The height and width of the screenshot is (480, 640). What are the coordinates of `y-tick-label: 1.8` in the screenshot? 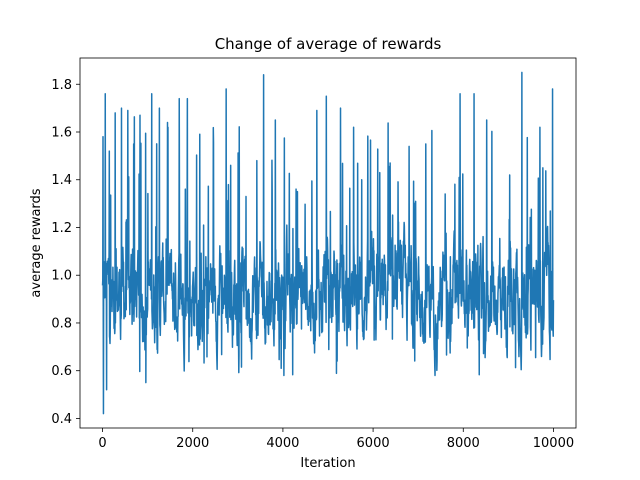 It's located at (61, 85).